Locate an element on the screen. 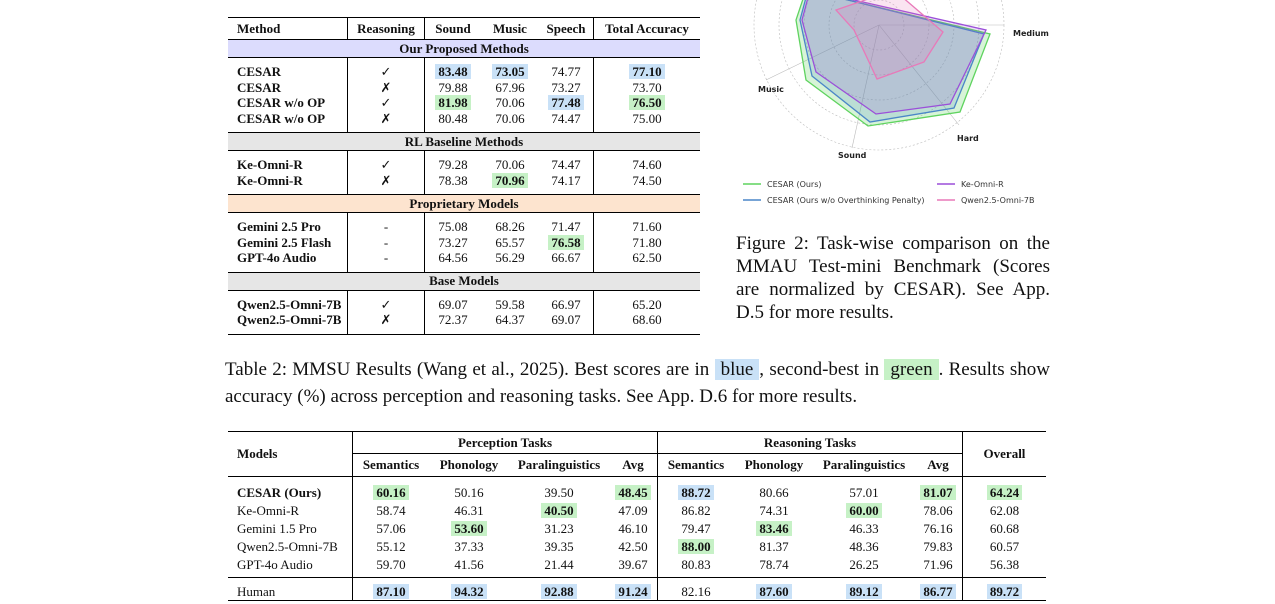 This screenshot has width=1275, height=604. radar-label-sound: Sound is located at coordinates (852, 155).